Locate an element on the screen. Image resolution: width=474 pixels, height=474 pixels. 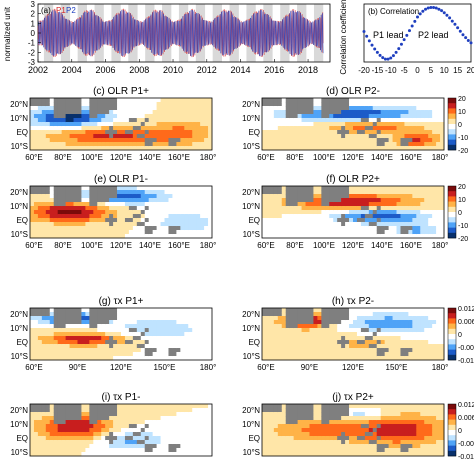
lat-tick-label: 10°S is located at coordinates (19, 356).